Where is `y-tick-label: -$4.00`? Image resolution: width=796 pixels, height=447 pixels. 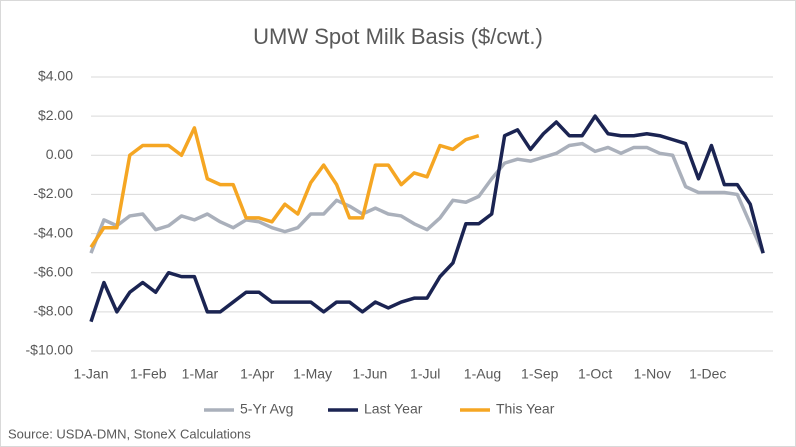
y-tick-label: -$4.00 is located at coordinates (53, 232).